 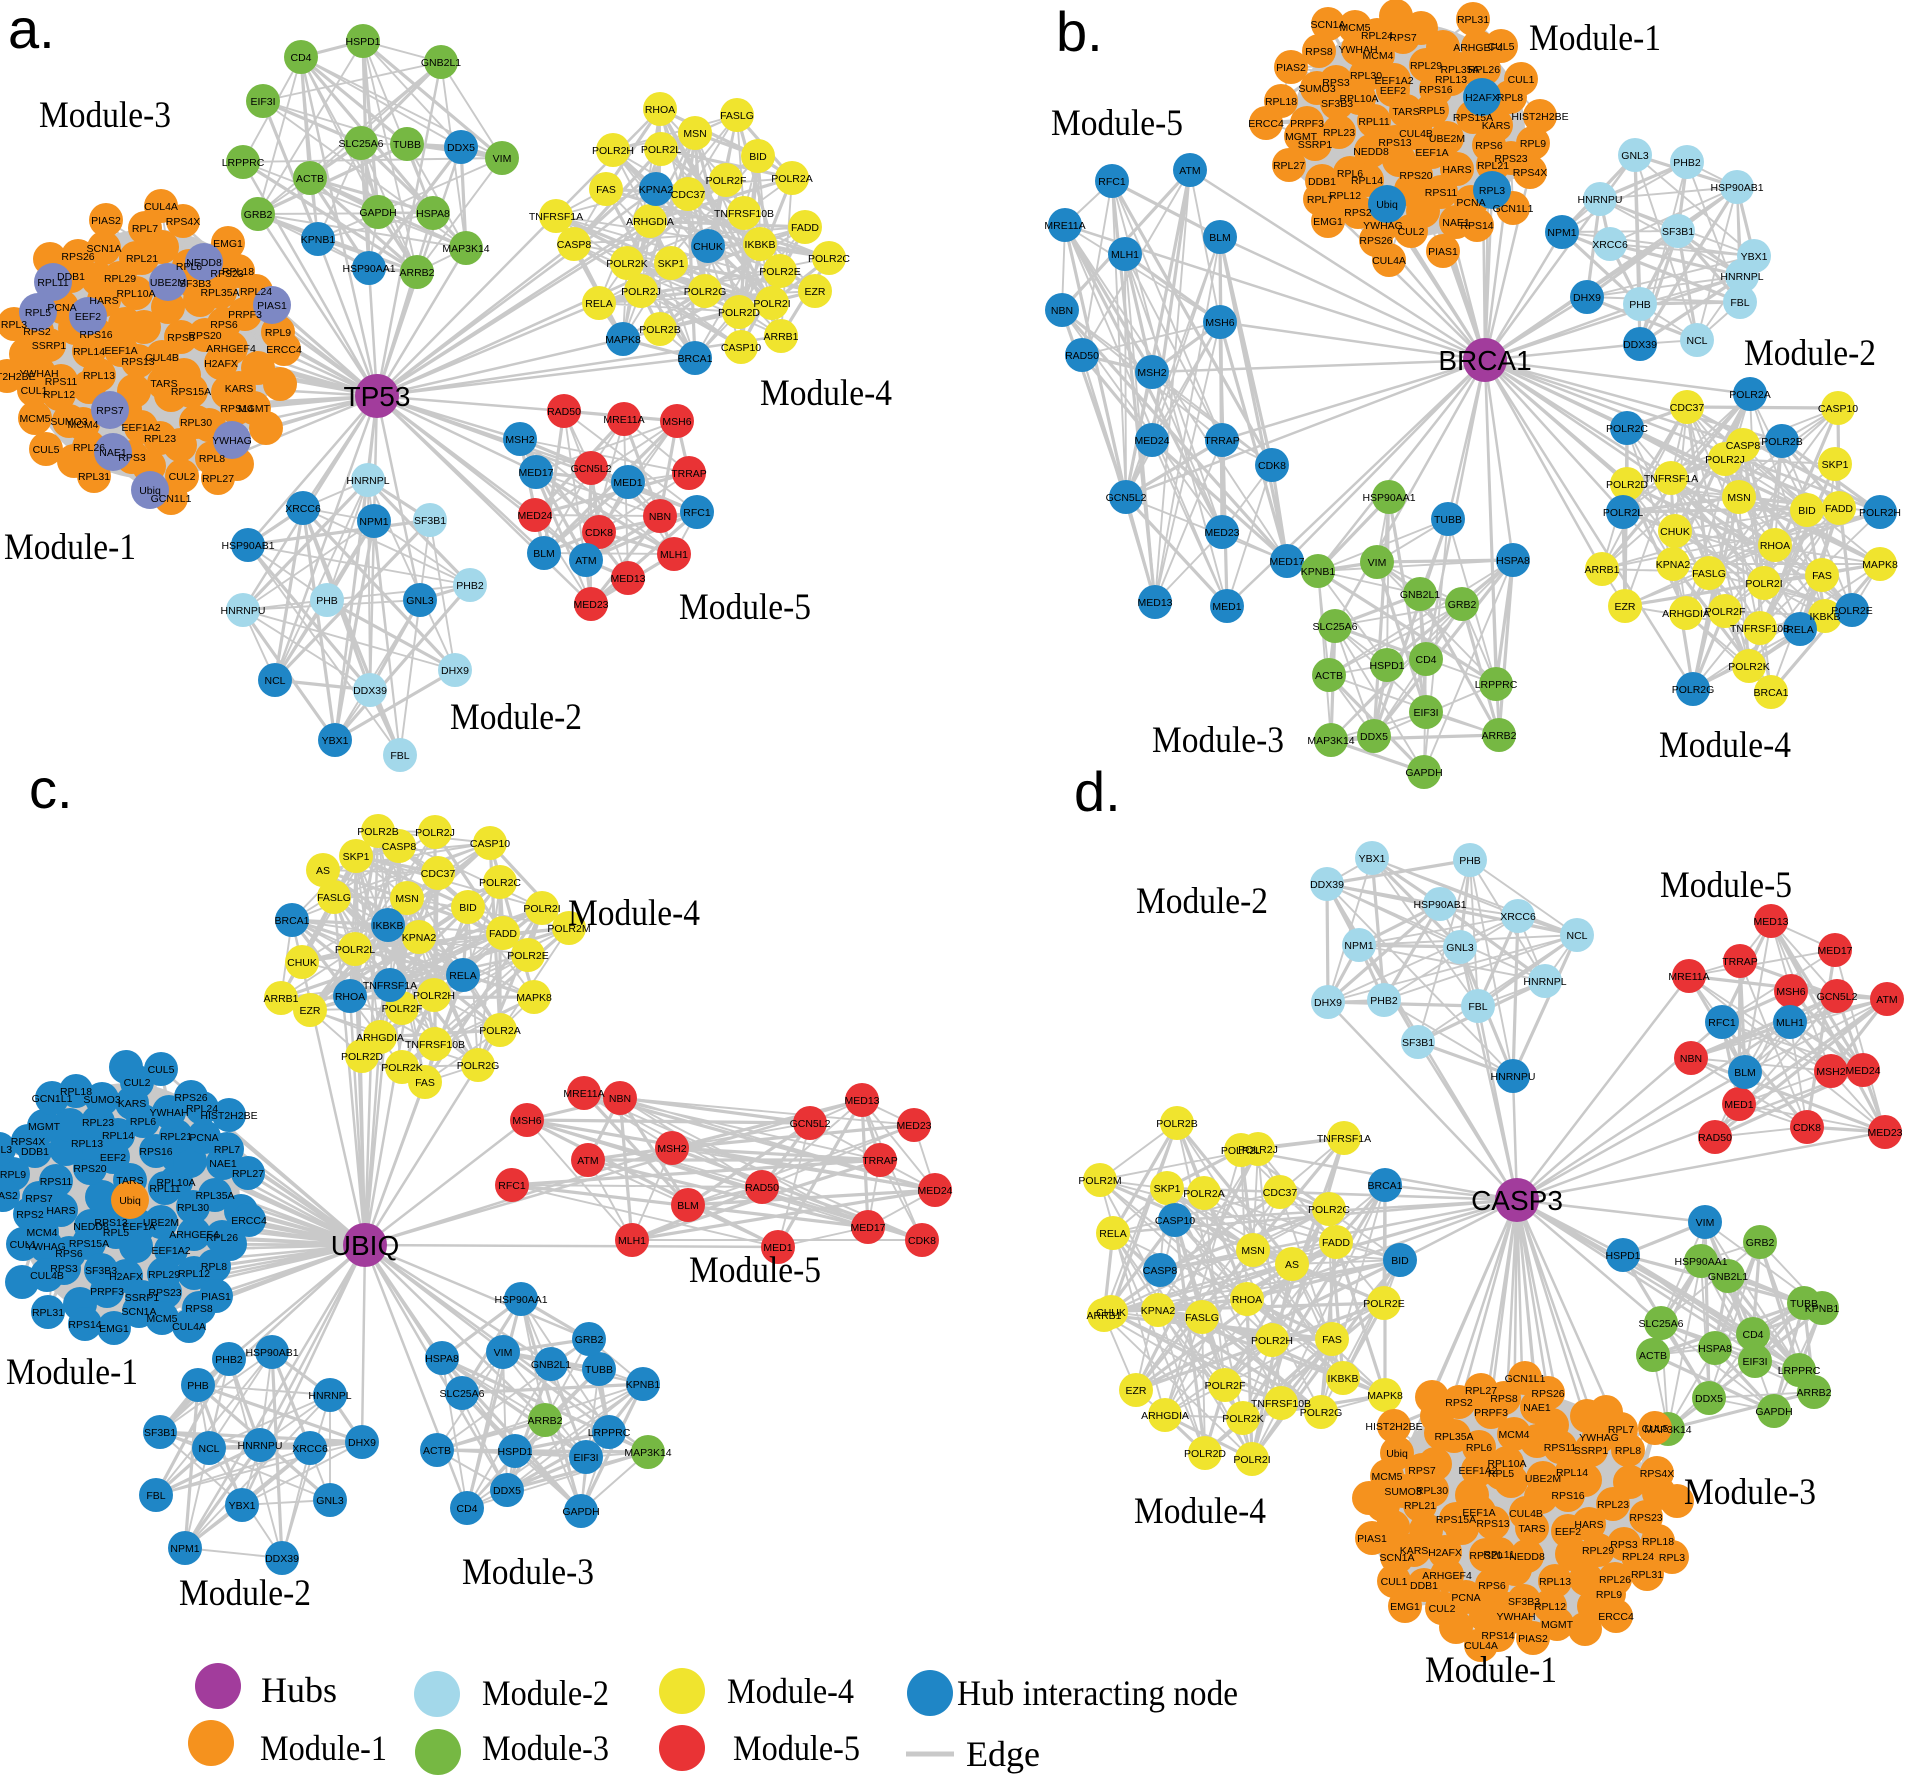 What do you see at coordinates (310, 1011) in the screenshot?
I see `svg-text: EZR` at bounding box center [310, 1011].